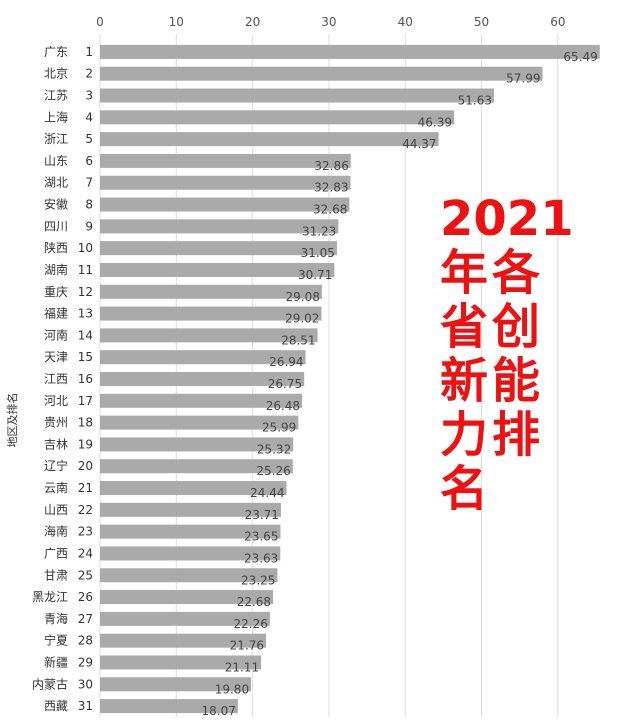 The width and height of the screenshot is (640, 720). I want to click on category-label: 山西, so click(56, 510).